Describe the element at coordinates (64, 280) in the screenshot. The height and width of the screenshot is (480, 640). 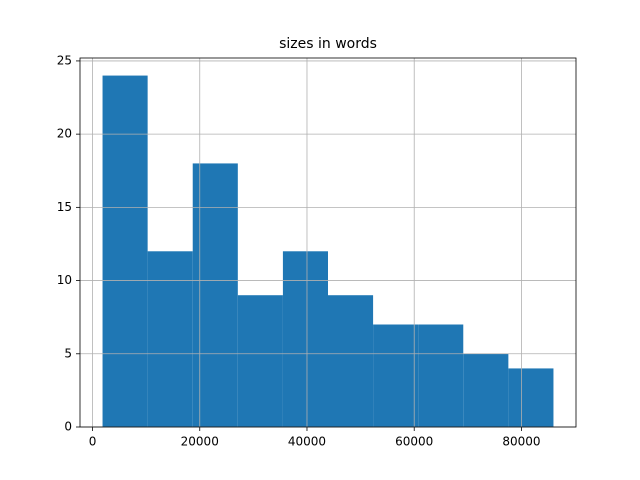
I see `y-tick-label: 10` at that location.